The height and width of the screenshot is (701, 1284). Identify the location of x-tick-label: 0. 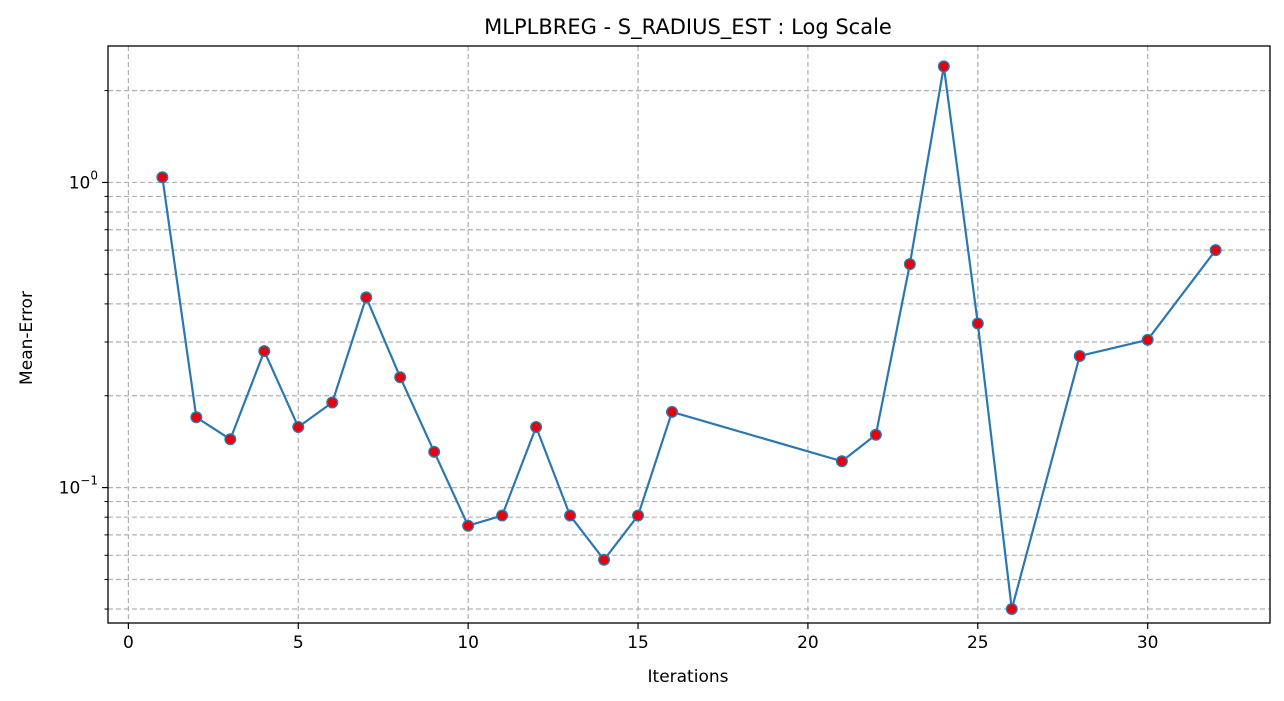
(128, 643).